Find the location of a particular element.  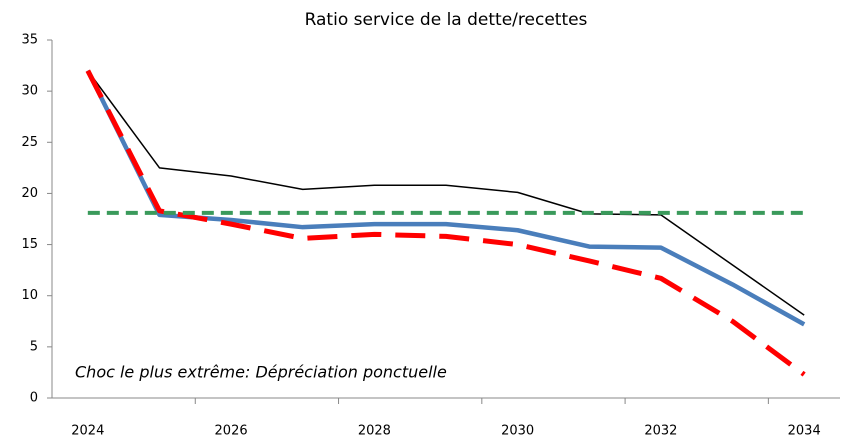

x-tick-label: 2034 is located at coordinates (804, 431).